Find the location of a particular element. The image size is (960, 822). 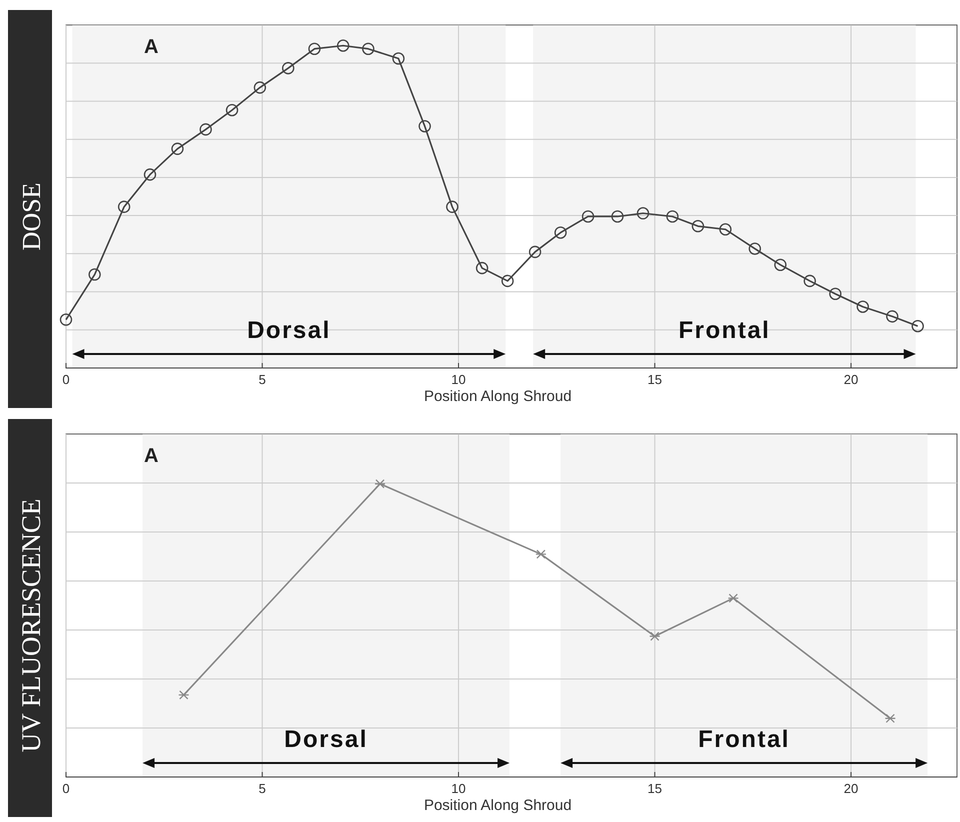

annotation: A is located at coordinates (151, 47).